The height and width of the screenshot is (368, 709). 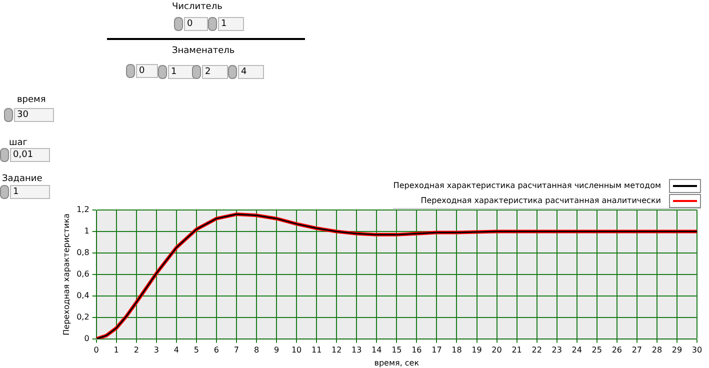 What do you see at coordinates (497, 350) in the screenshot?
I see `x-tick-label: 20` at bounding box center [497, 350].